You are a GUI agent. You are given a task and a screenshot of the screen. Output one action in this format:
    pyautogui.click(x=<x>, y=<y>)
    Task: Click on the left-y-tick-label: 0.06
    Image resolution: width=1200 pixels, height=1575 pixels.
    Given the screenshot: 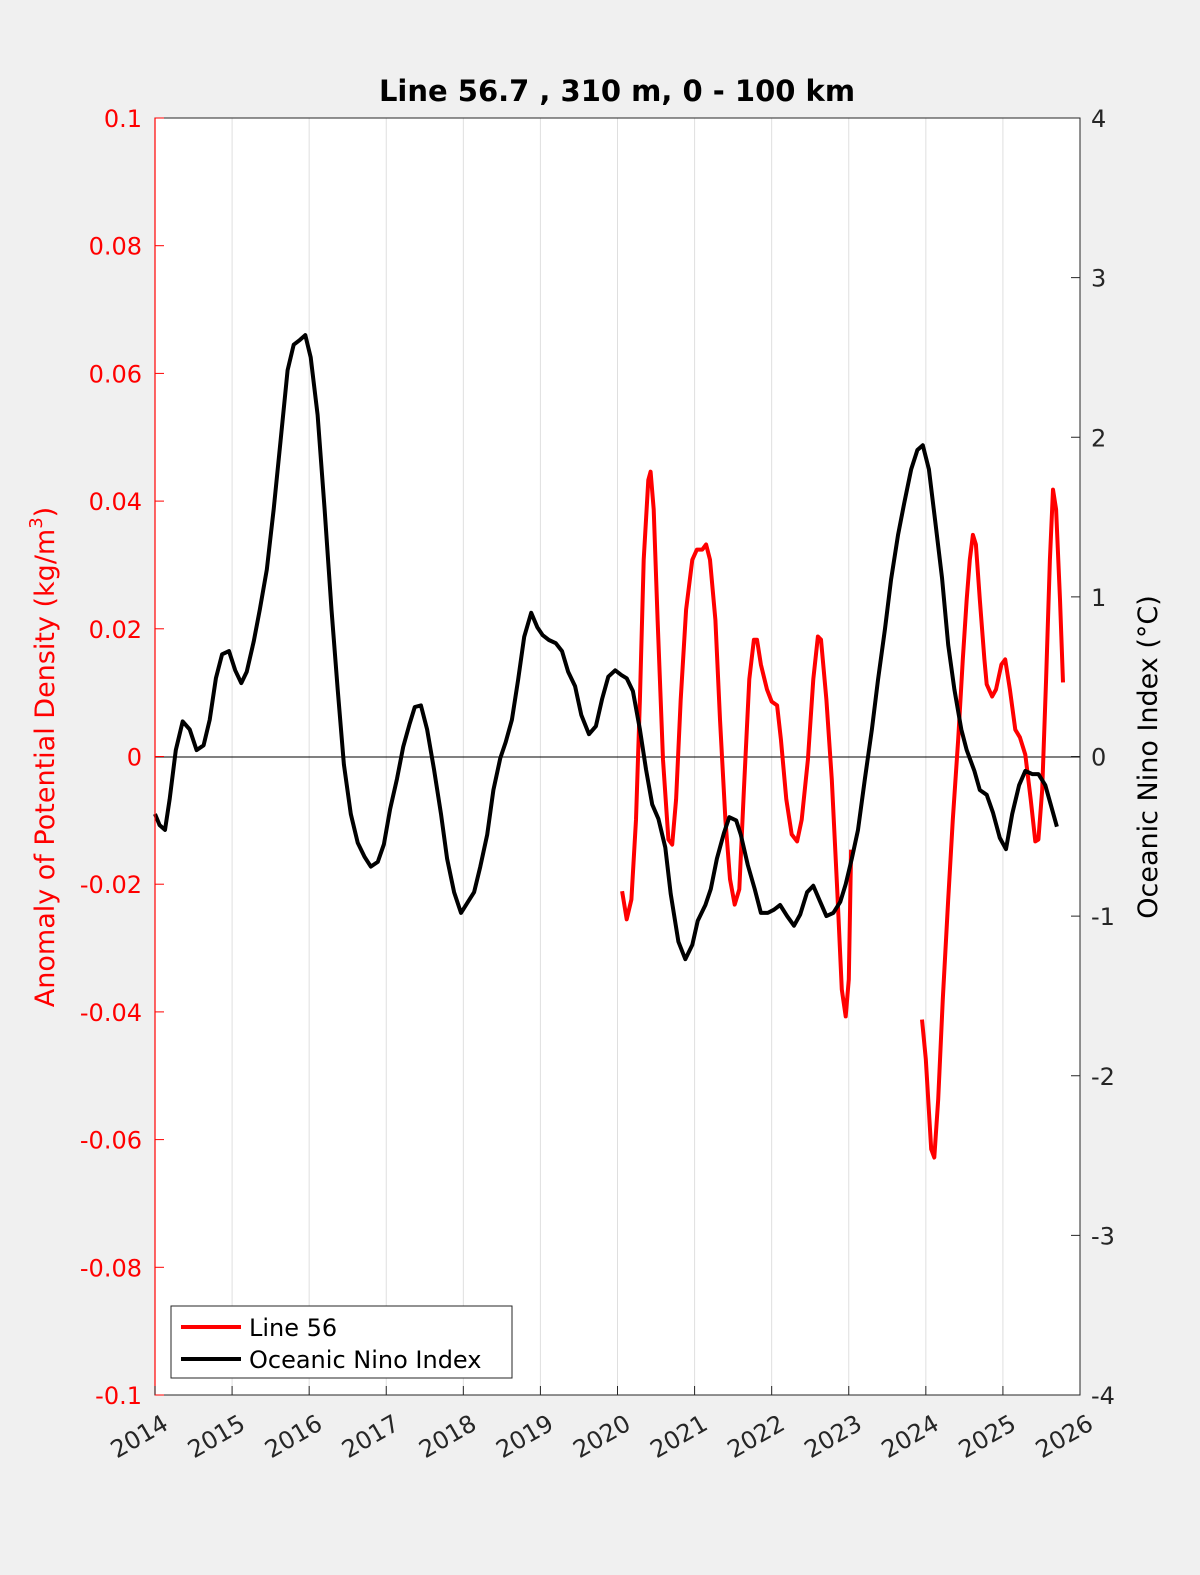 What is the action you would take?
    pyautogui.click(x=115, y=374)
    